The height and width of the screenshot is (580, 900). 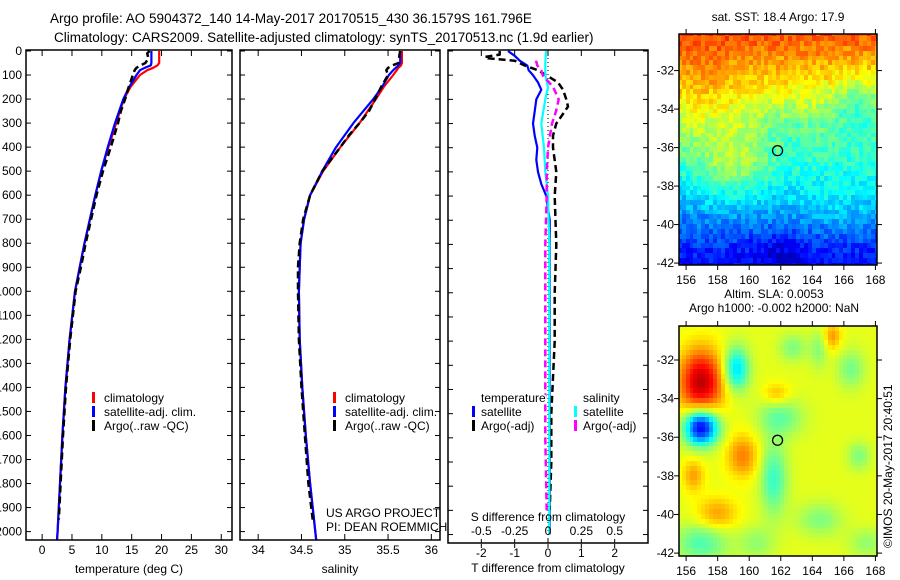 What do you see at coordinates (134, 398) in the screenshot?
I see `legend-label: climatology` at bounding box center [134, 398].